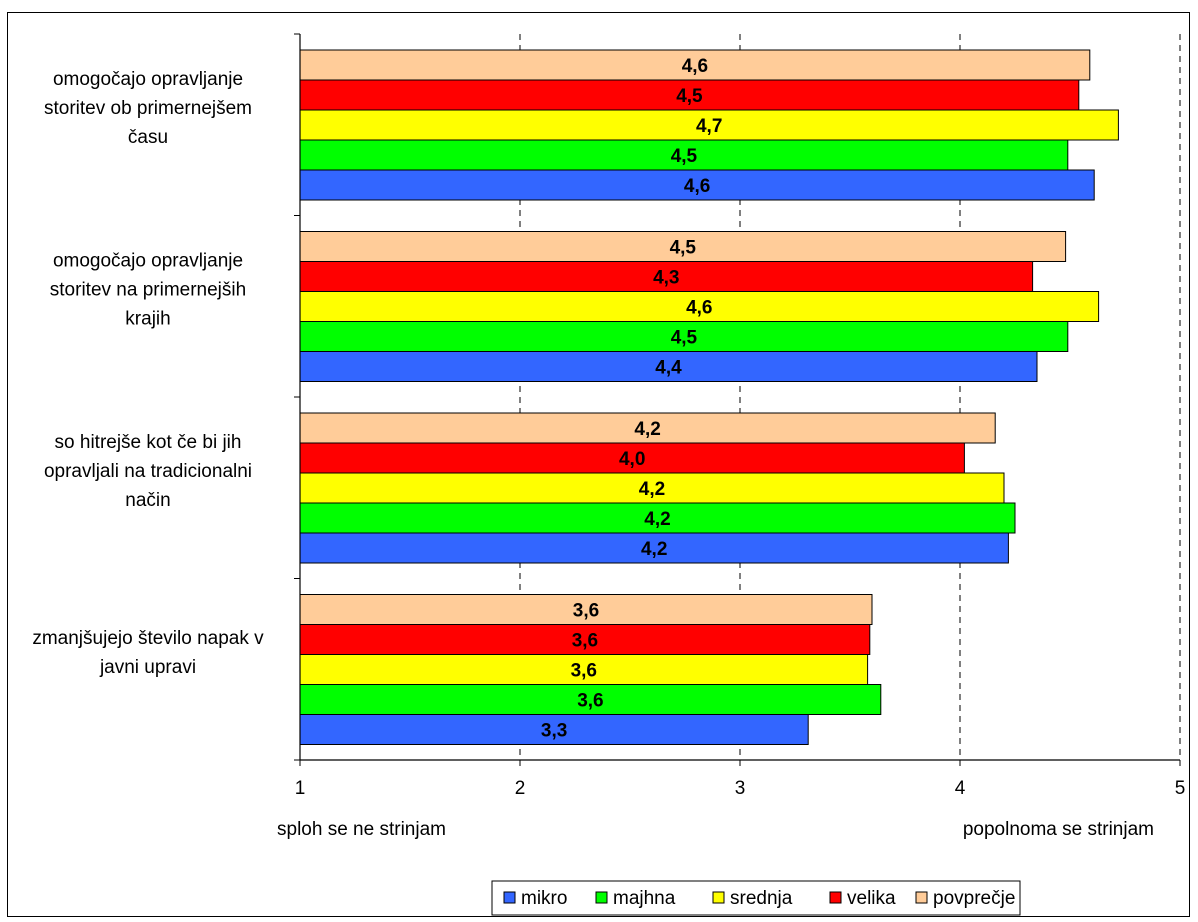  I want to click on legend-swatch-srednja, so click(718, 897).